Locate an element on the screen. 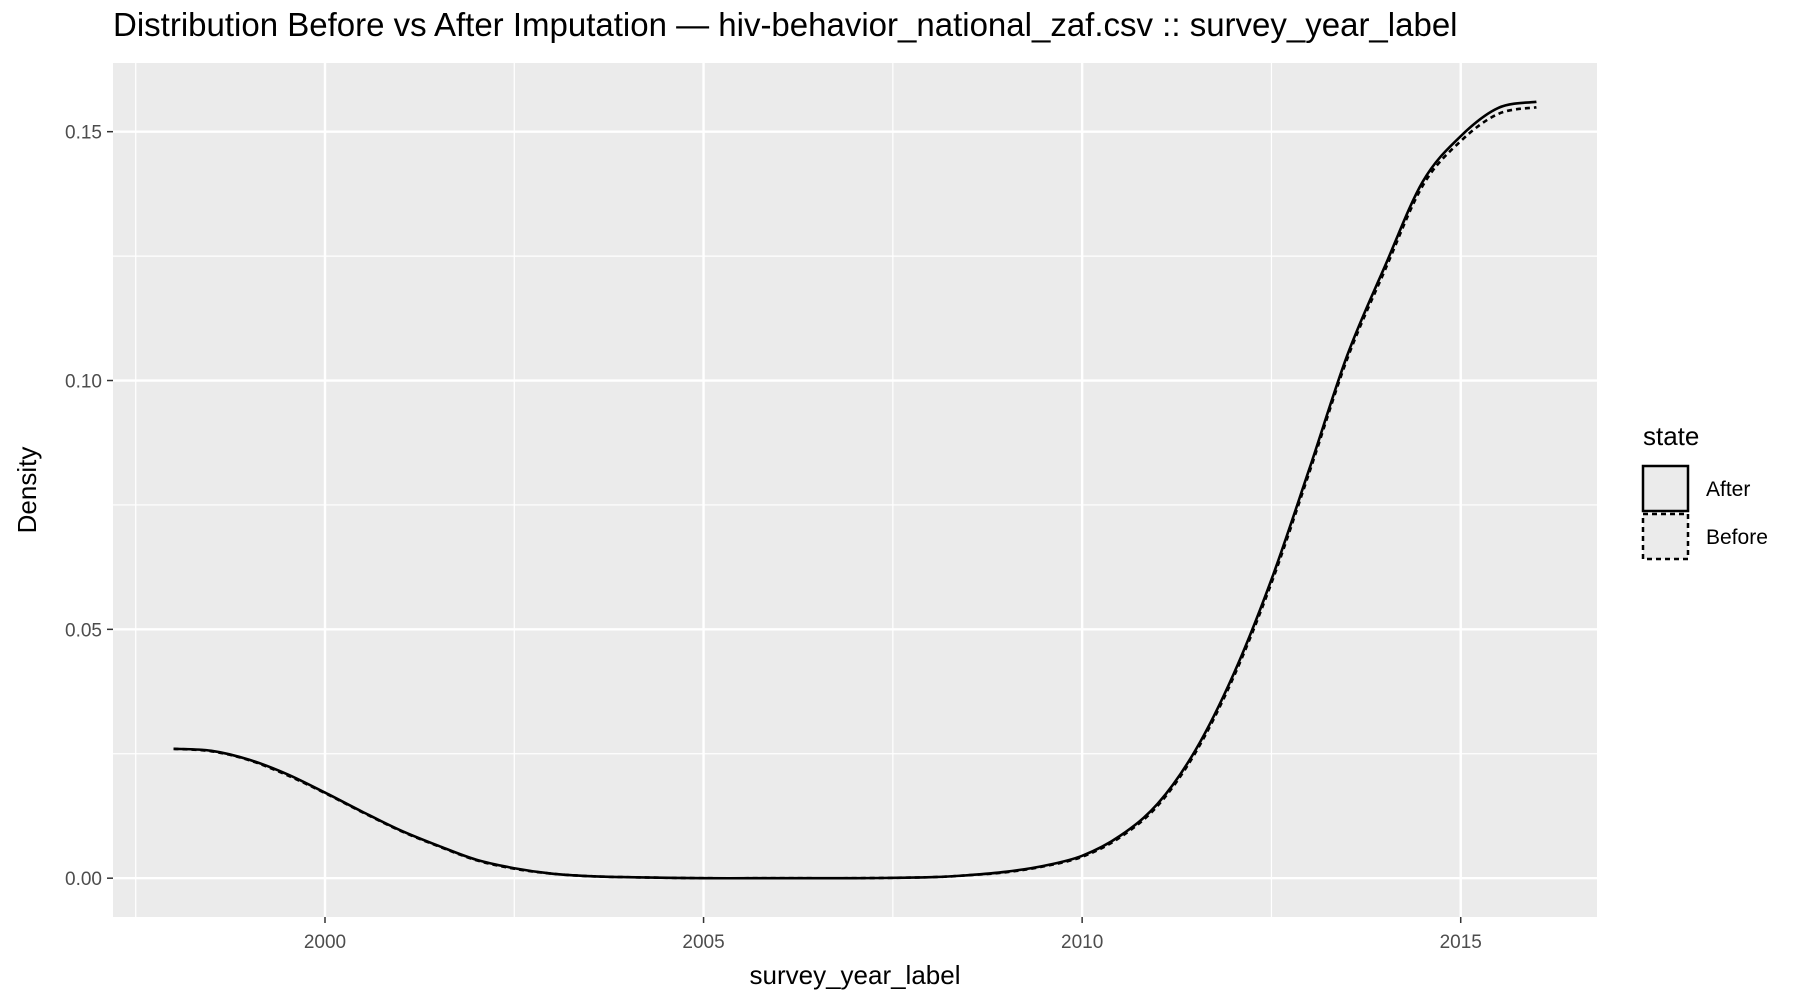  legend-label-after: After is located at coordinates (1728, 489).